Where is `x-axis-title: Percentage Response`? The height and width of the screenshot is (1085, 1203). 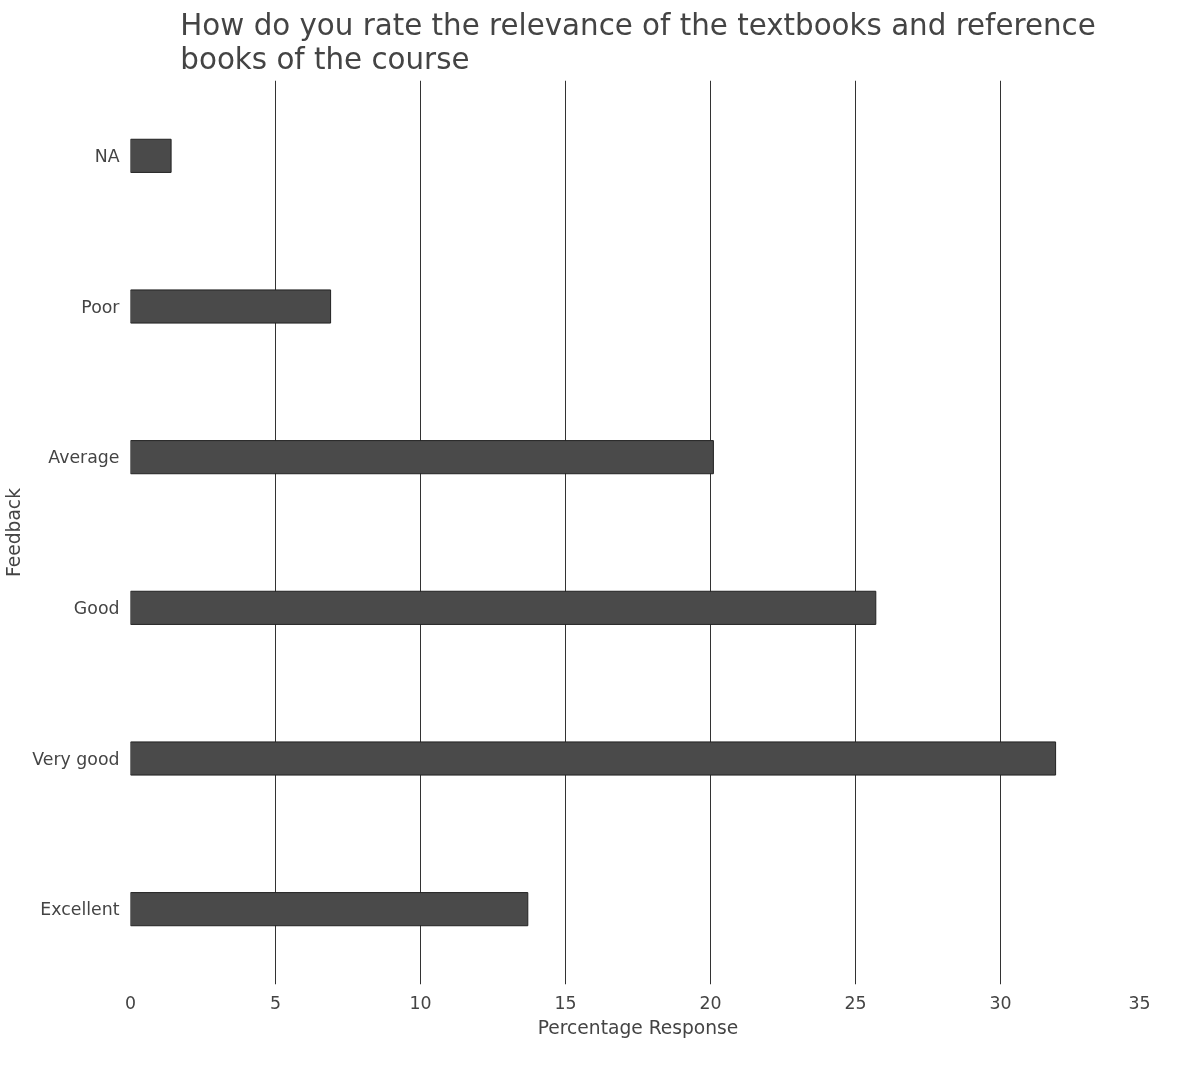
x-axis-title: Percentage Response is located at coordinates (638, 1027).